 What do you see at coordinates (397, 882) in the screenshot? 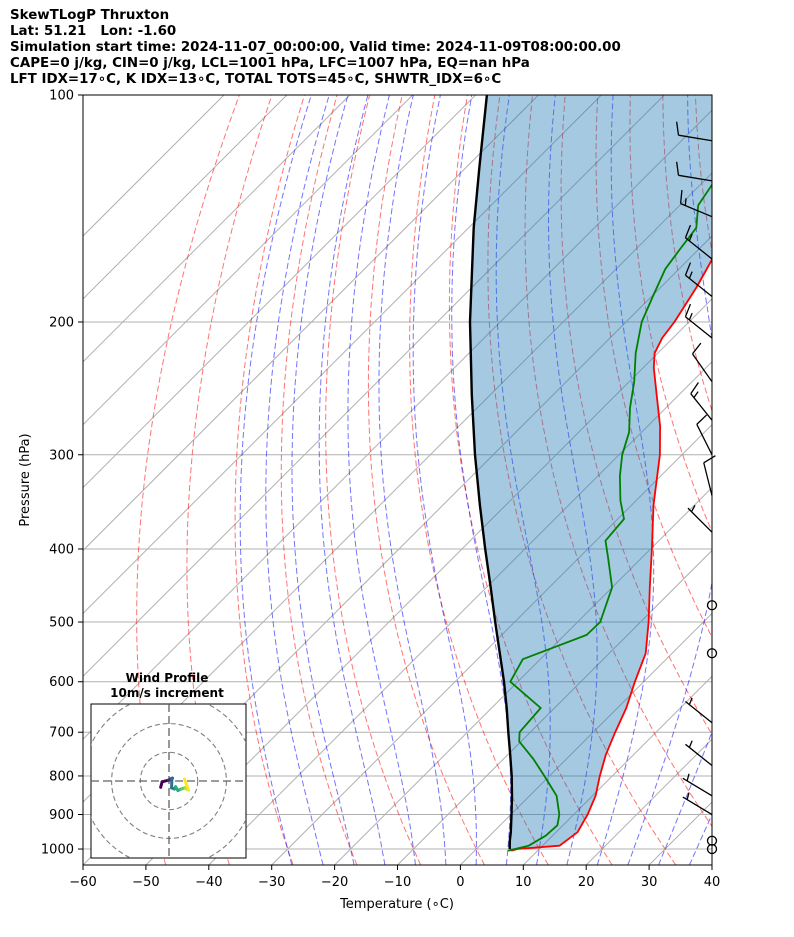
I see `x-tick-label: −10` at bounding box center [397, 882].